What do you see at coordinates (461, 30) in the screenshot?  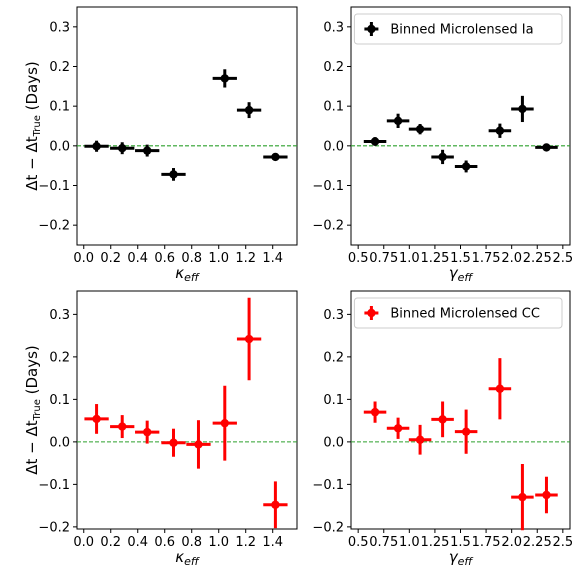 I see `legend-label: Binned Microlensed Ia` at bounding box center [461, 30].